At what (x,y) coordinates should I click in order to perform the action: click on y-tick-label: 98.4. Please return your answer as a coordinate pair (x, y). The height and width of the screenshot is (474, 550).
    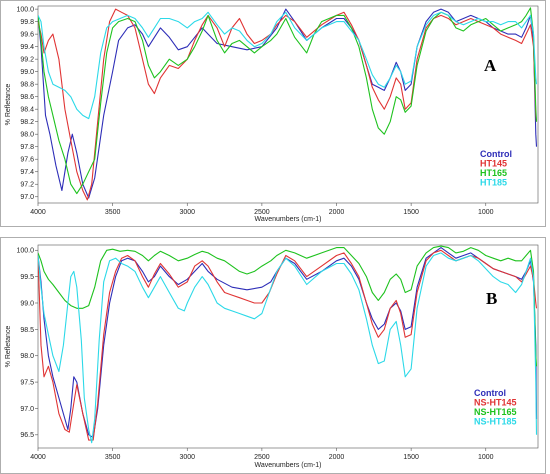
    Looking at the image, I should click on (27, 110).